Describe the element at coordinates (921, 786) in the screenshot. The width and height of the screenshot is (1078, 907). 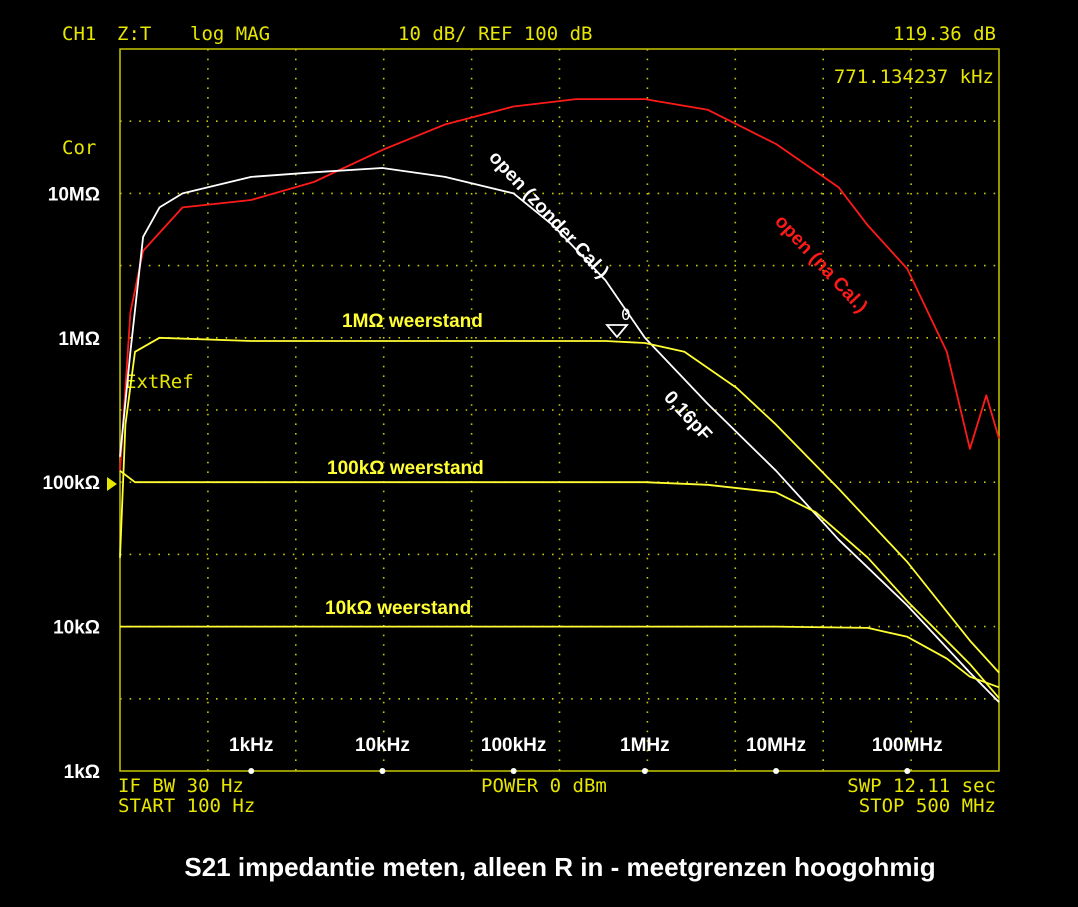
I see `footer-swp: SWP 12.11 sec` at that location.